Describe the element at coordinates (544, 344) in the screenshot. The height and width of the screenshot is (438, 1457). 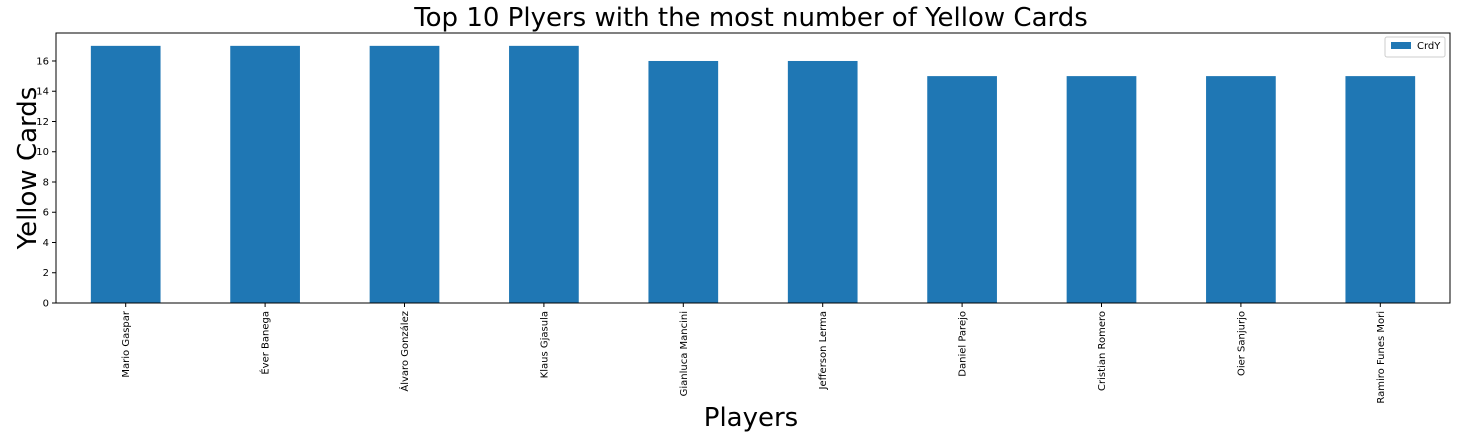
I see `x-tick-label: Klaus Gjasula` at that location.